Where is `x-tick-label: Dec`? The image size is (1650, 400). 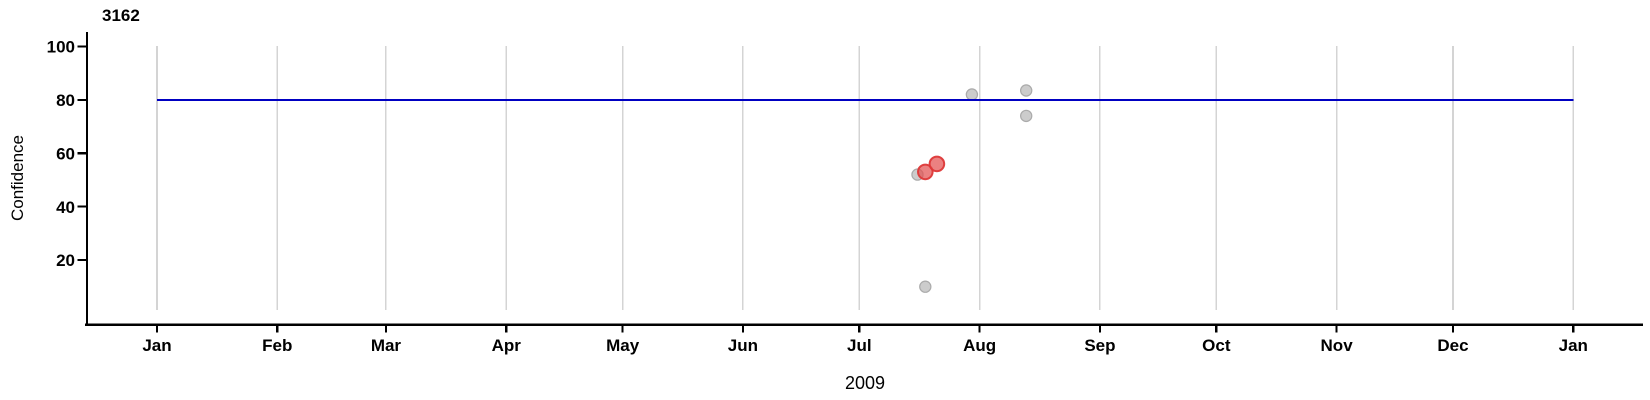
x-tick-label: Dec is located at coordinates (1452, 345).